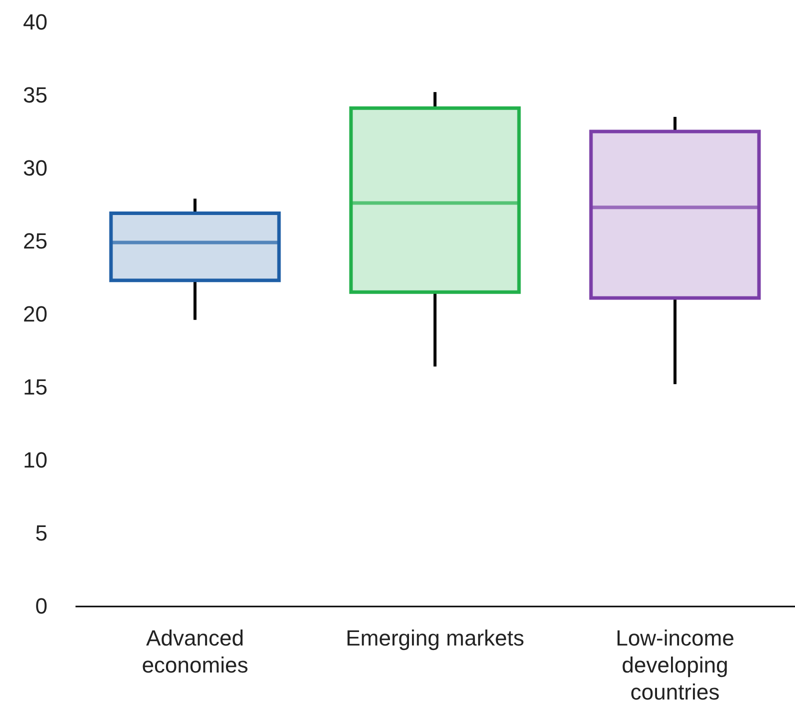  Describe the element at coordinates (35, 22) in the screenshot. I see `y-tick-label: 40` at that location.